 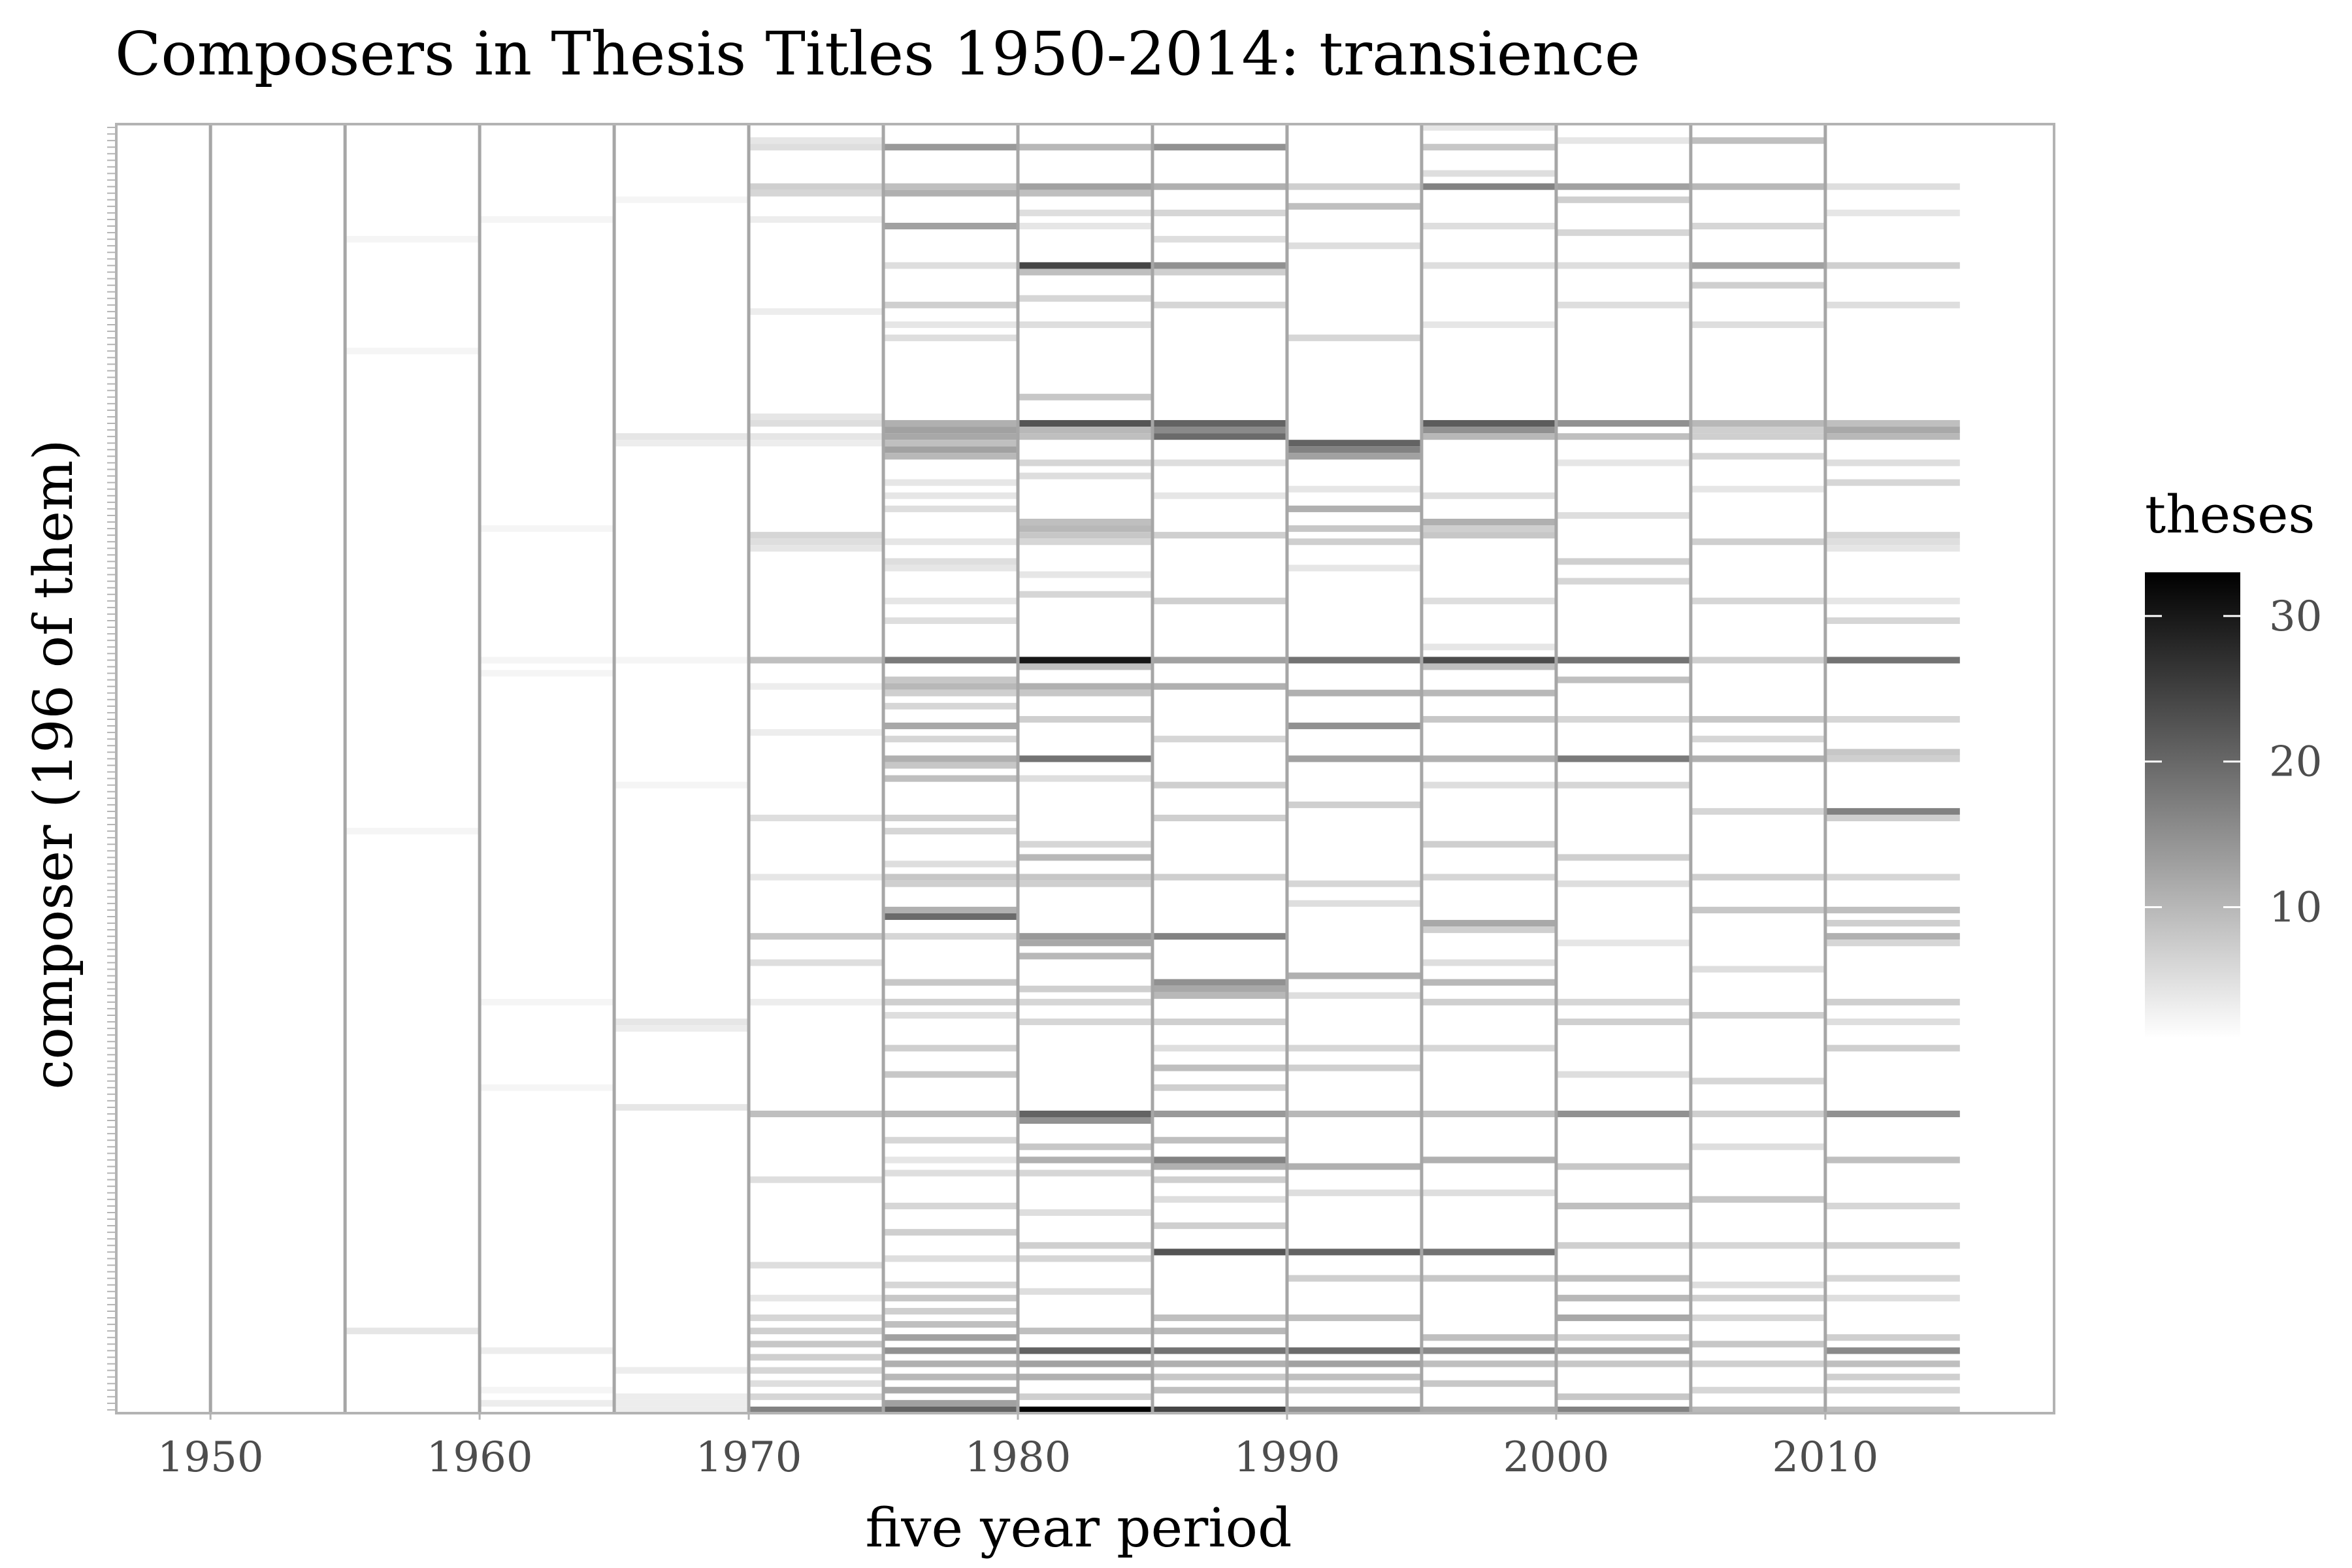 What do you see at coordinates (2295, 907) in the screenshot?
I see `legend-tick-label: 10` at bounding box center [2295, 907].